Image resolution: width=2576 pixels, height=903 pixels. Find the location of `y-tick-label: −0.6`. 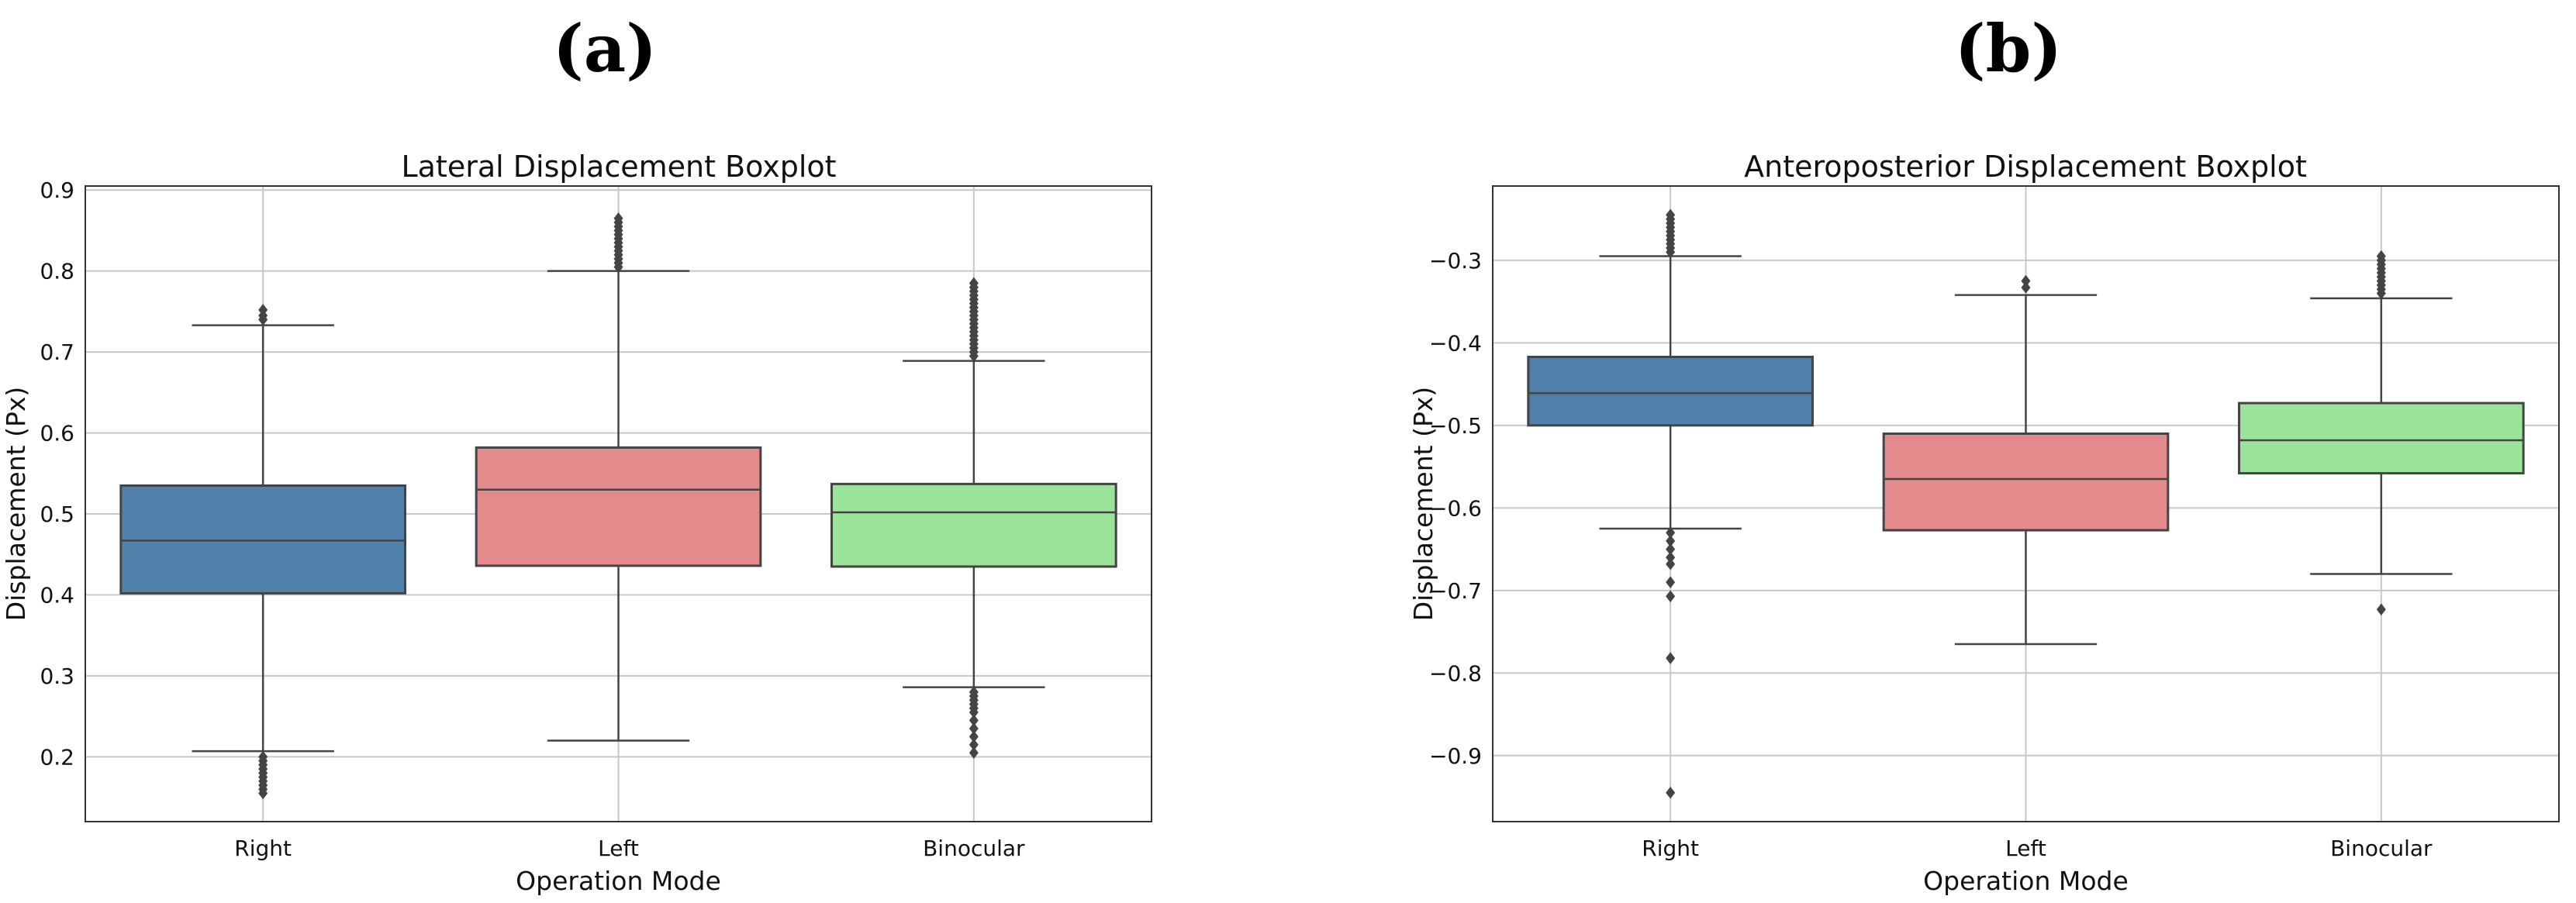

y-tick-label: −0.6 is located at coordinates (1455, 508).